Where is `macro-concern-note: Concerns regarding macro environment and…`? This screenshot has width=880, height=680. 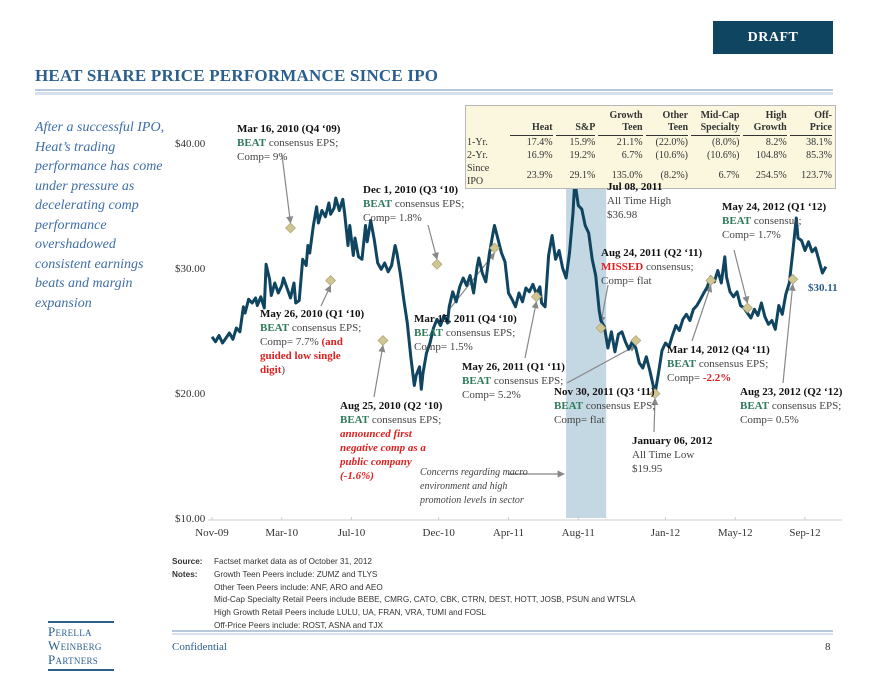 macro-concern-note: Concerns regarding macro environment and… is located at coordinates (474, 487).